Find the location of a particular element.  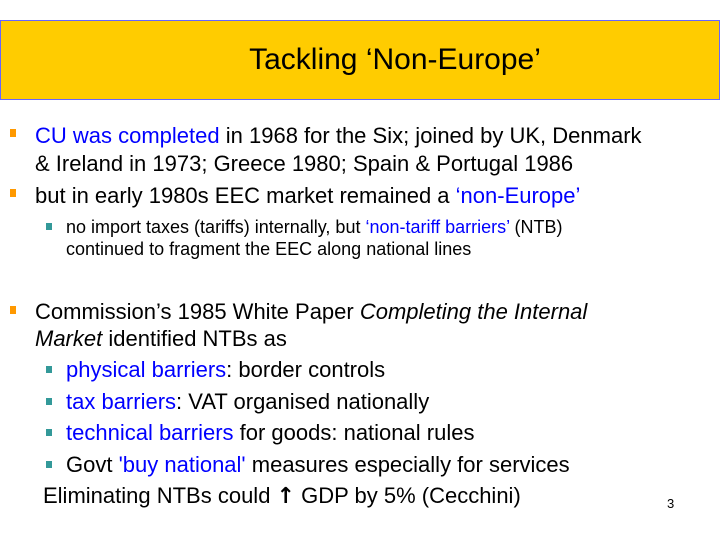

sub-bullet-physical: physical barriers: border controls is located at coordinates (225, 370).